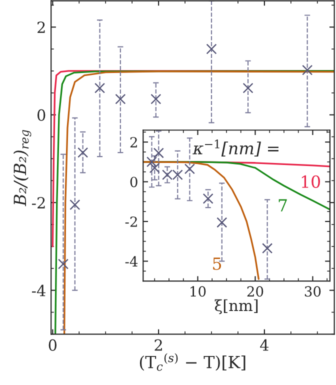 The image size is (336, 385). What do you see at coordinates (255, 291) in the screenshot?
I see `x-tick-label: 20` at bounding box center [255, 291].